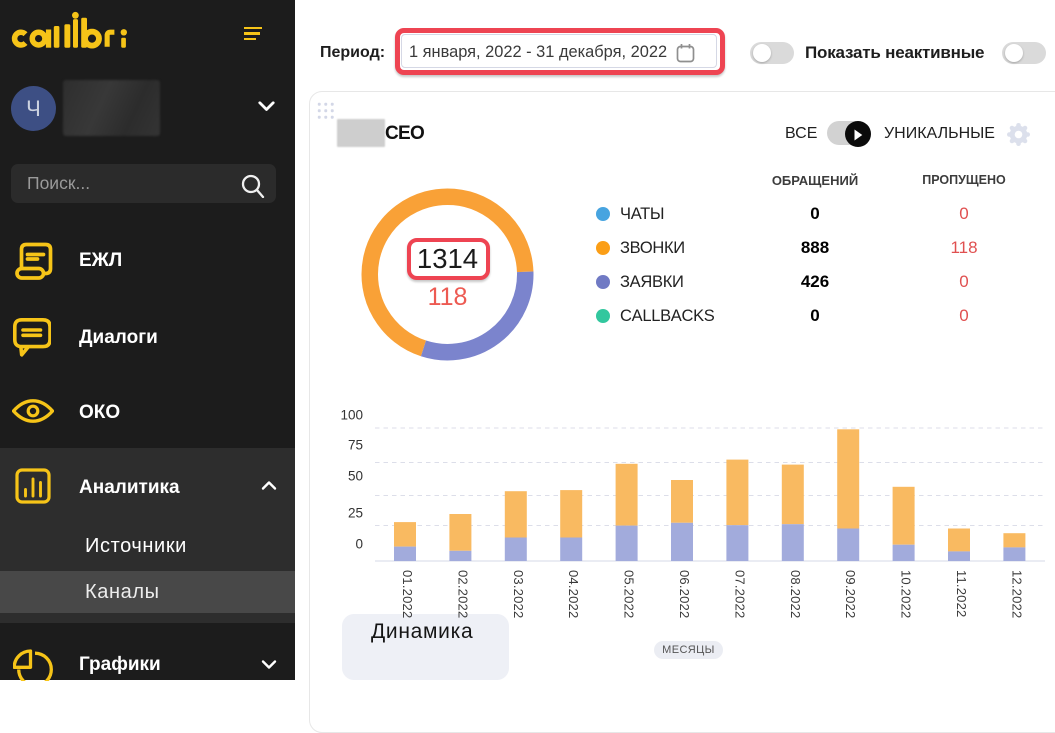 Image resolution: width=1055 pixels, height=733 pixels. I want to click on svg-text: 06.2022, so click(684, 594).